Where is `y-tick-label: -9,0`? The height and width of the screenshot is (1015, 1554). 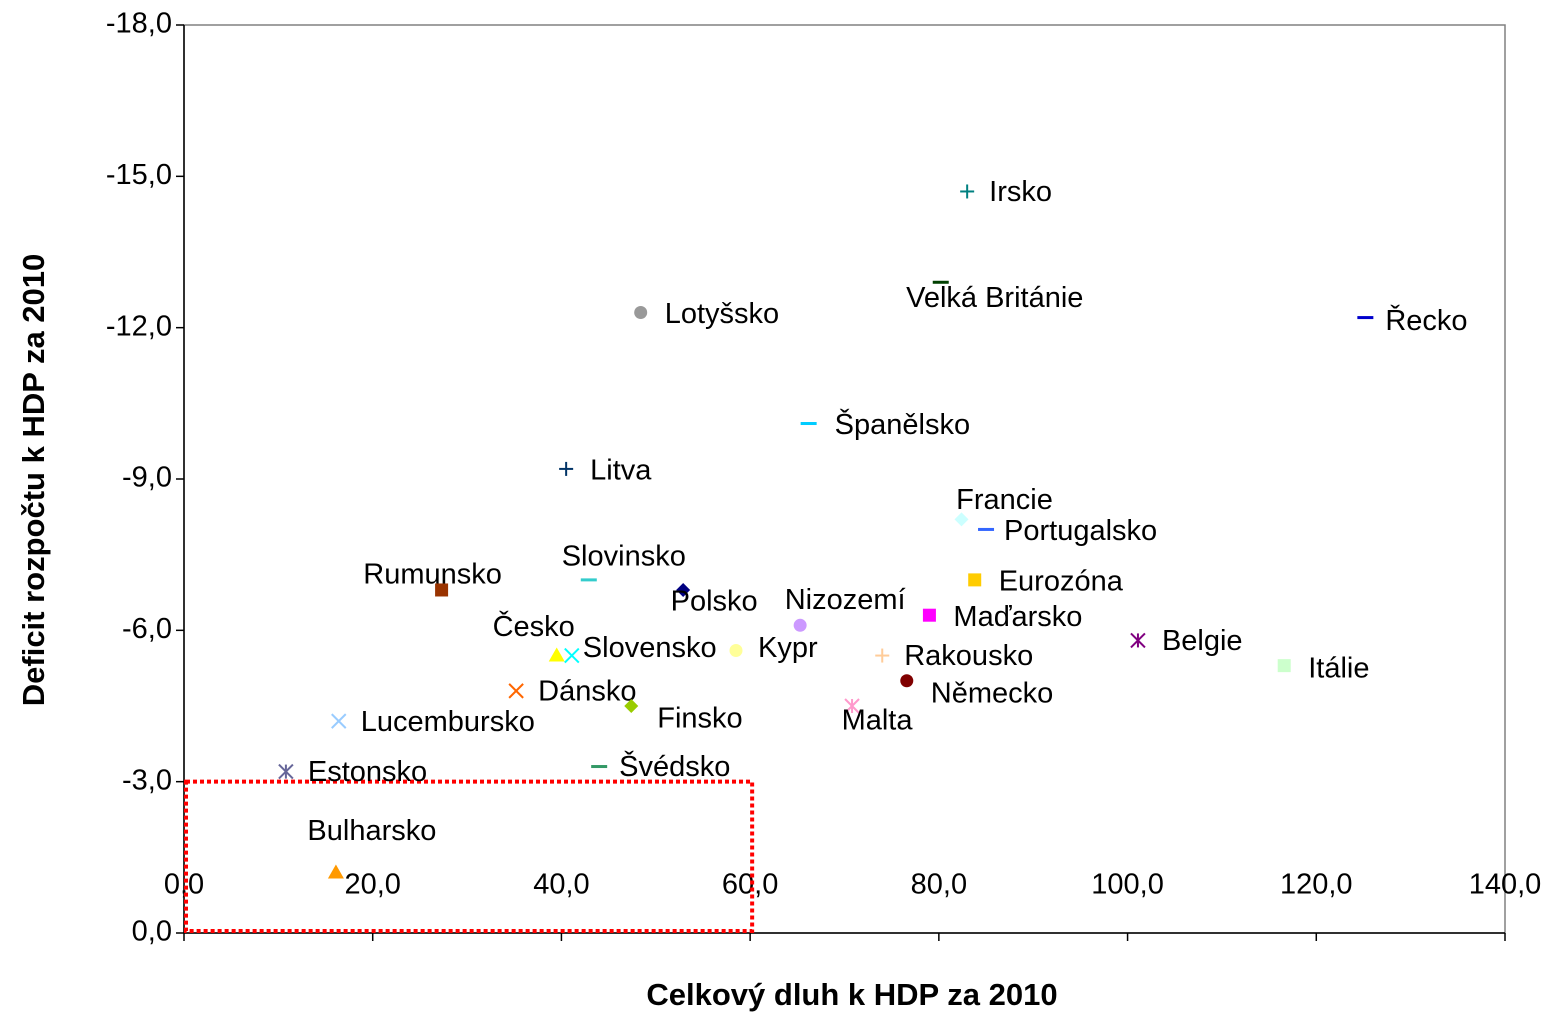 y-tick-label: -9,0 is located at coordinates (147, 478).